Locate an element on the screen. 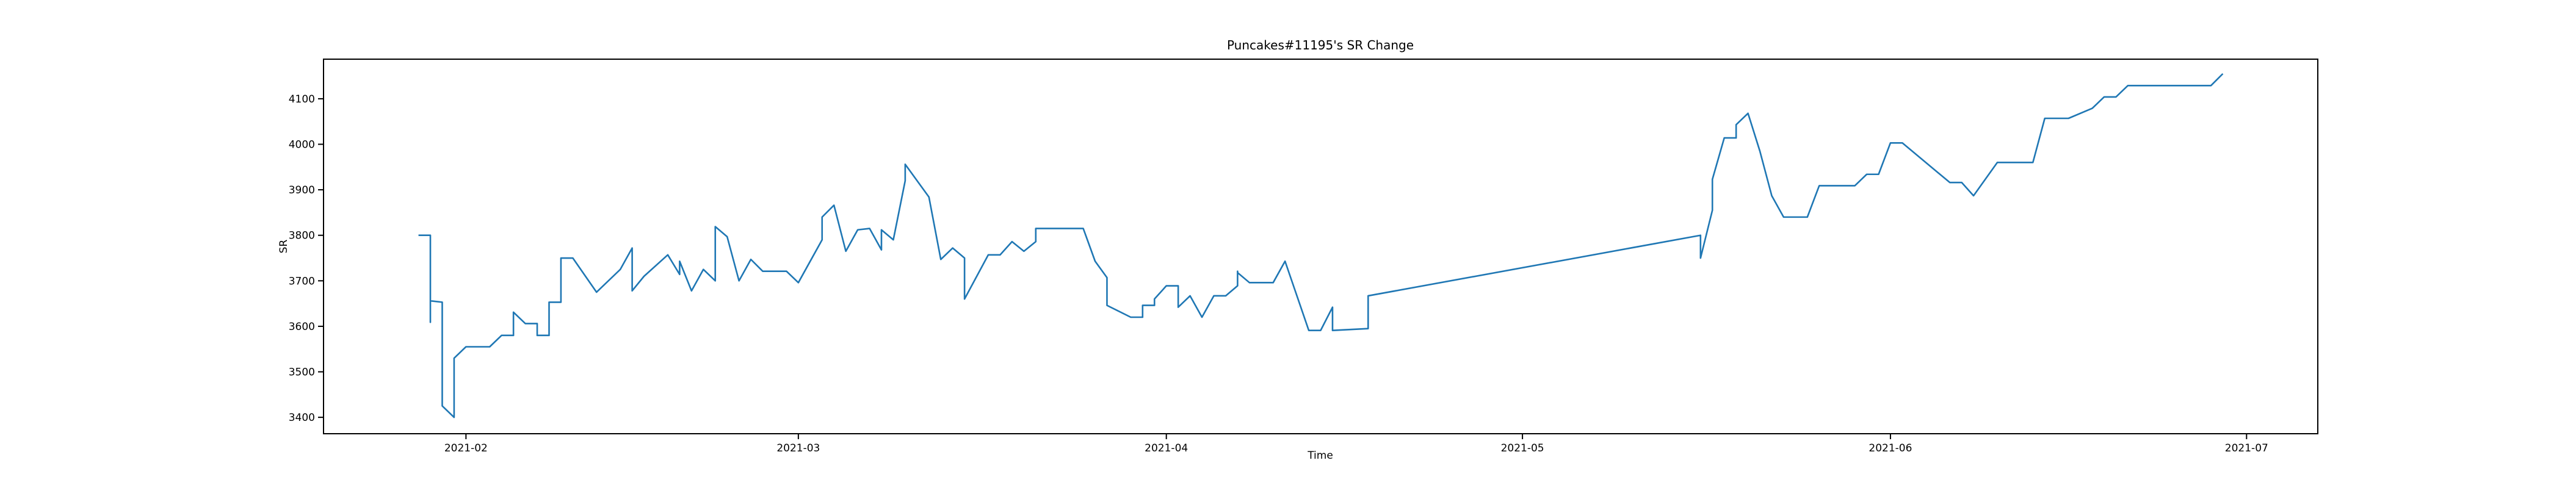 This screenshot has height=488, width=2576. y-tick-label: 3800 is located at coordinates (302, 236).